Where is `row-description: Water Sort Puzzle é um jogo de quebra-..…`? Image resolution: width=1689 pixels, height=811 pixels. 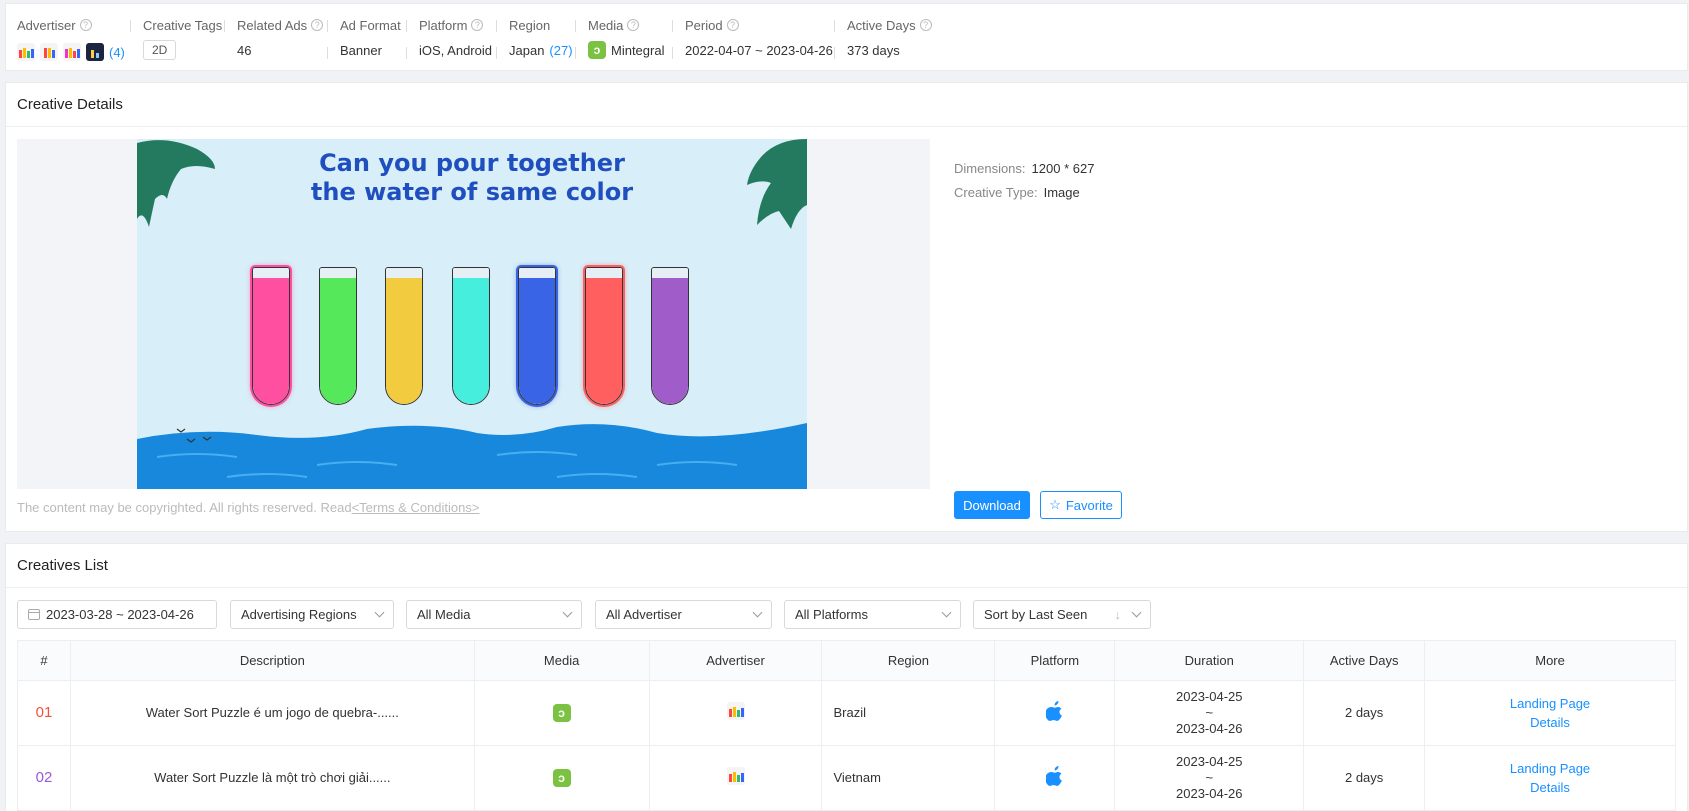
row-description: Water Sort Puzzle é um jogo de quebra-..… is located at coordinates (272, 713).